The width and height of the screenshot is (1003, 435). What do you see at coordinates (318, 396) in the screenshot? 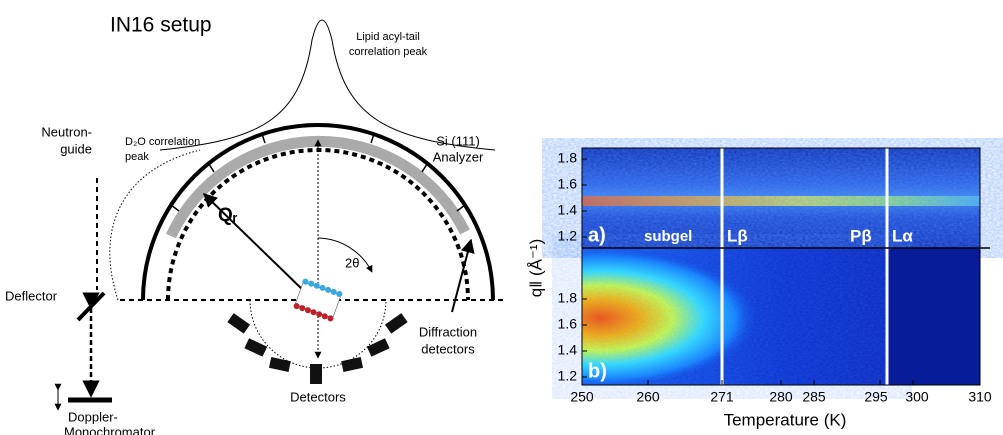
I see `label: Detectors` at bounding box center [318, 396].